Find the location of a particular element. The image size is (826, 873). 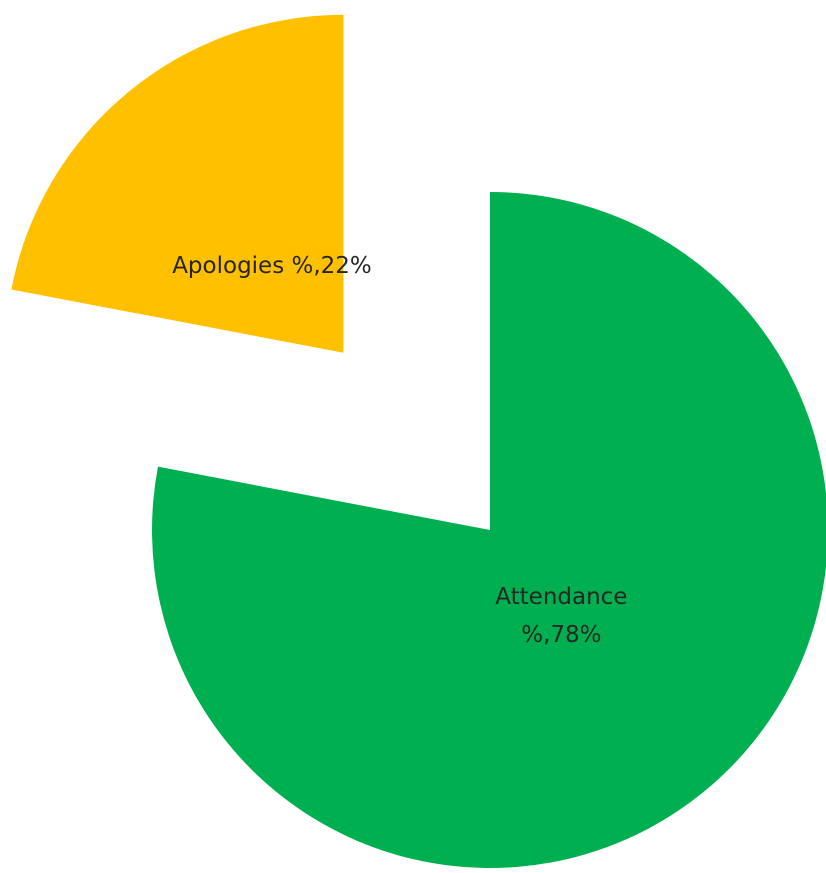

data-label: Attendance %,78% is located at coordinates (561, 616).